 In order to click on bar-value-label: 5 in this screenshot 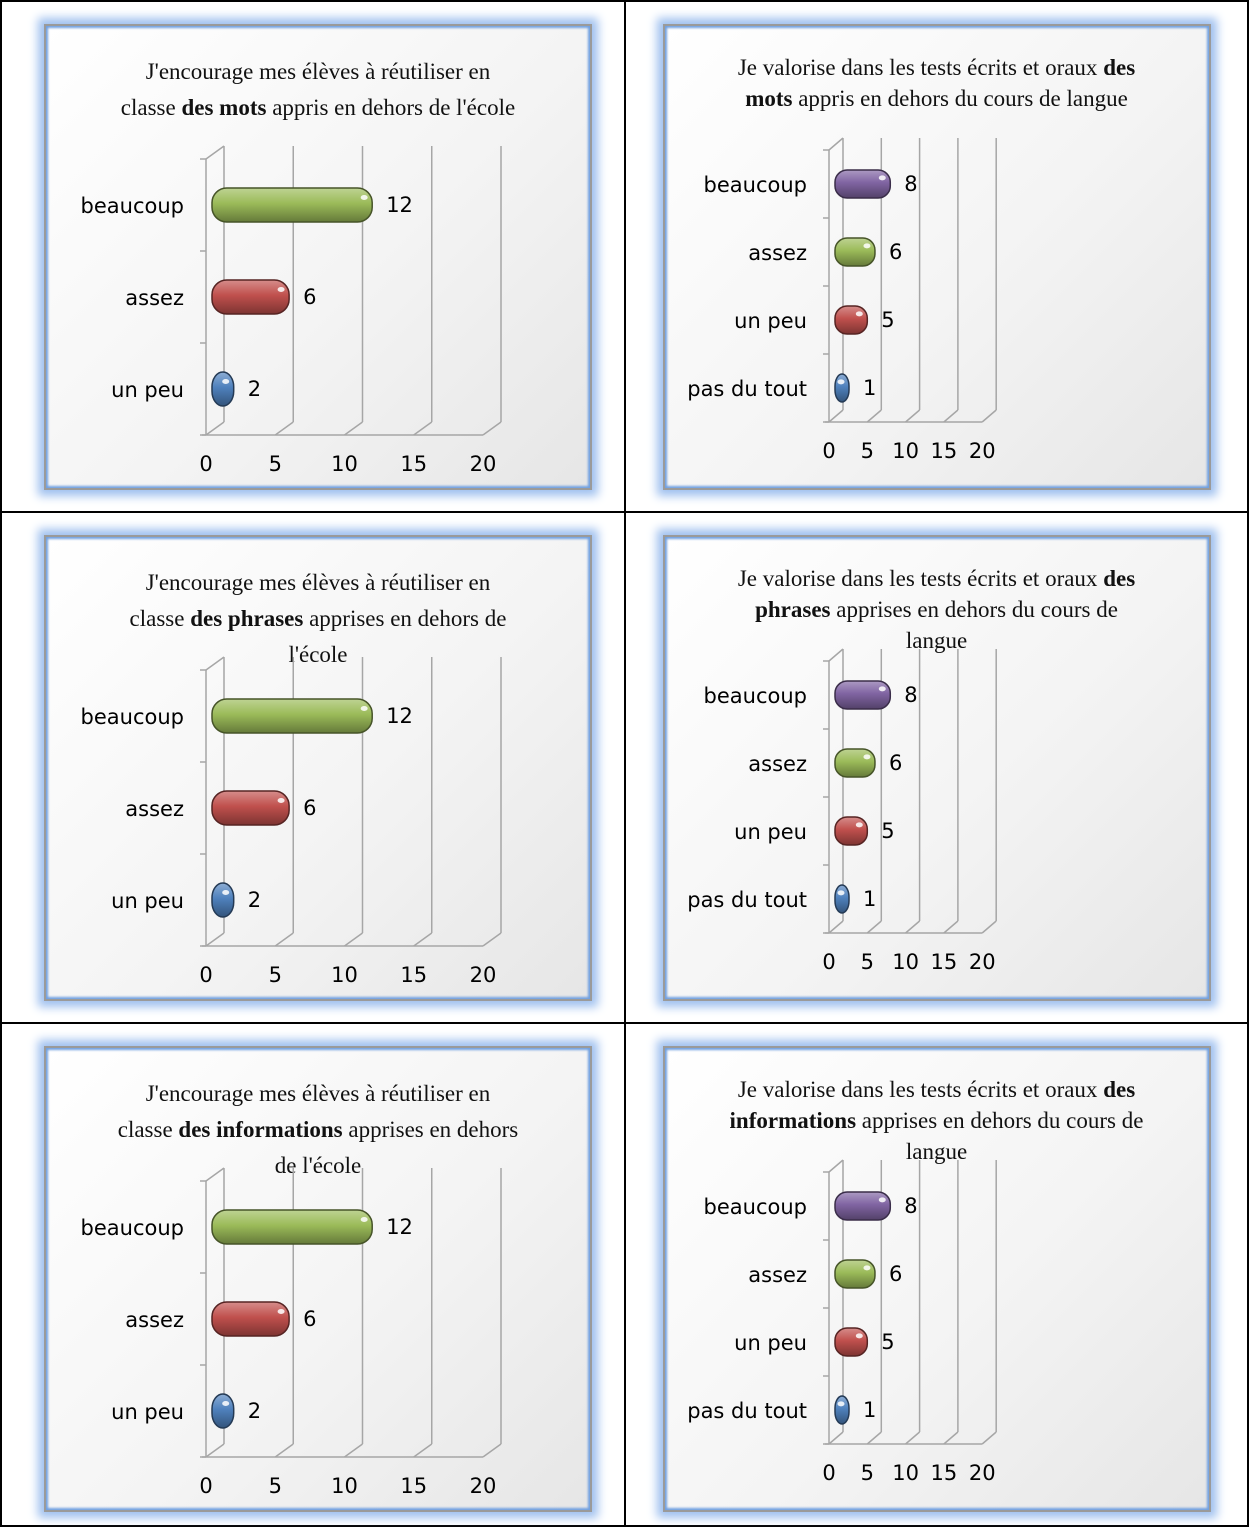, I will do `click(887, 320)`.